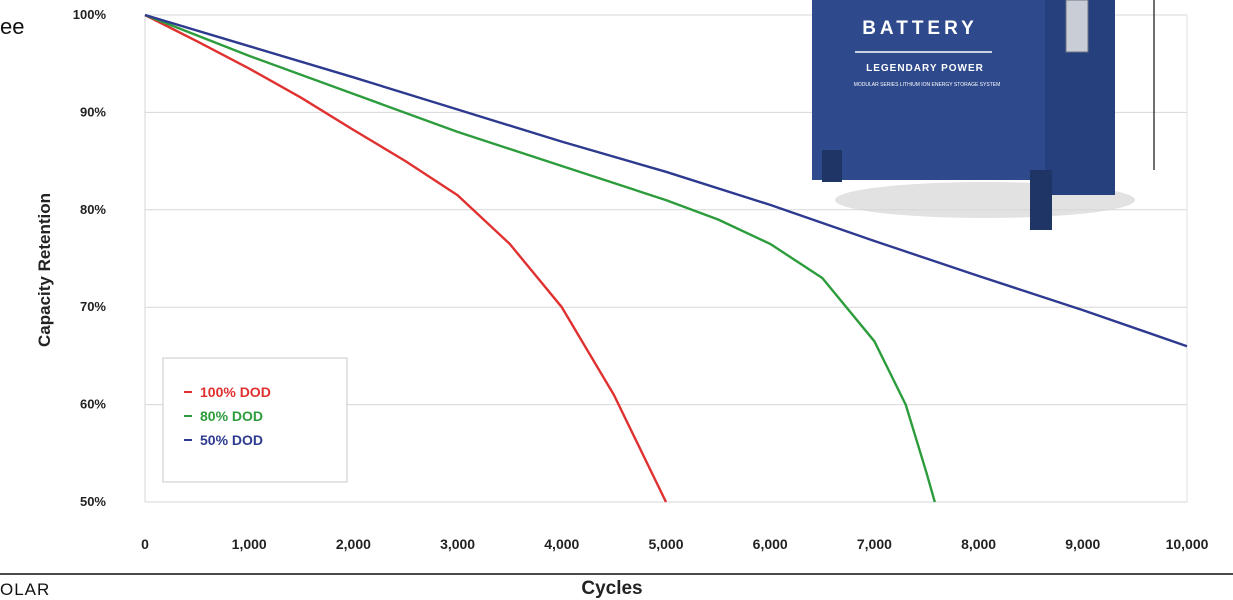  What do you see at coordinates (1187, 544) in the screenshot?
I see `x-tick-label: 10,000` at bounding box center [1187, 544].